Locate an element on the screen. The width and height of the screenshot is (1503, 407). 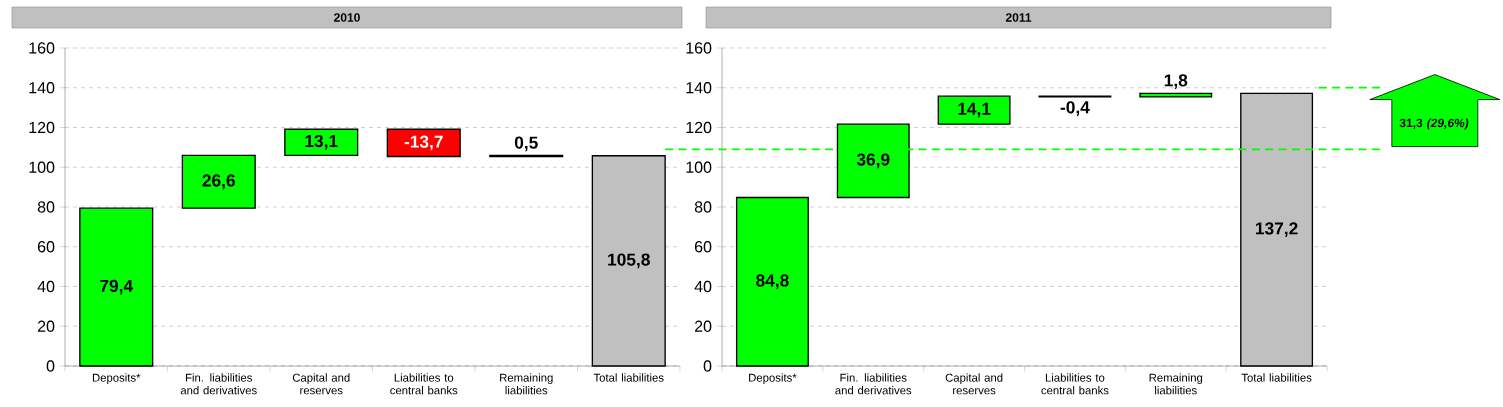
data-label: 79,4 is located at coordinates (117, 287).